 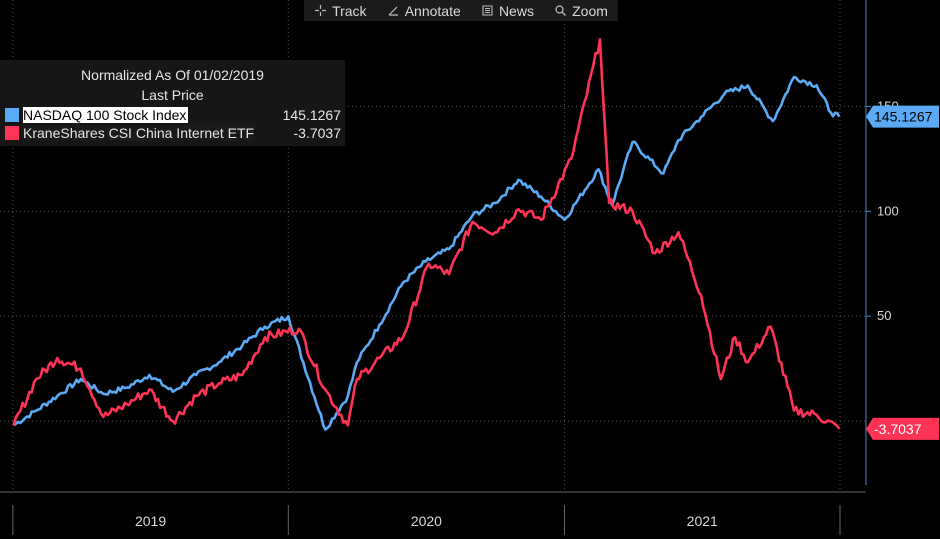 I want to click on last-value-tag-0: 145.1267, so click(x=902, y=116).